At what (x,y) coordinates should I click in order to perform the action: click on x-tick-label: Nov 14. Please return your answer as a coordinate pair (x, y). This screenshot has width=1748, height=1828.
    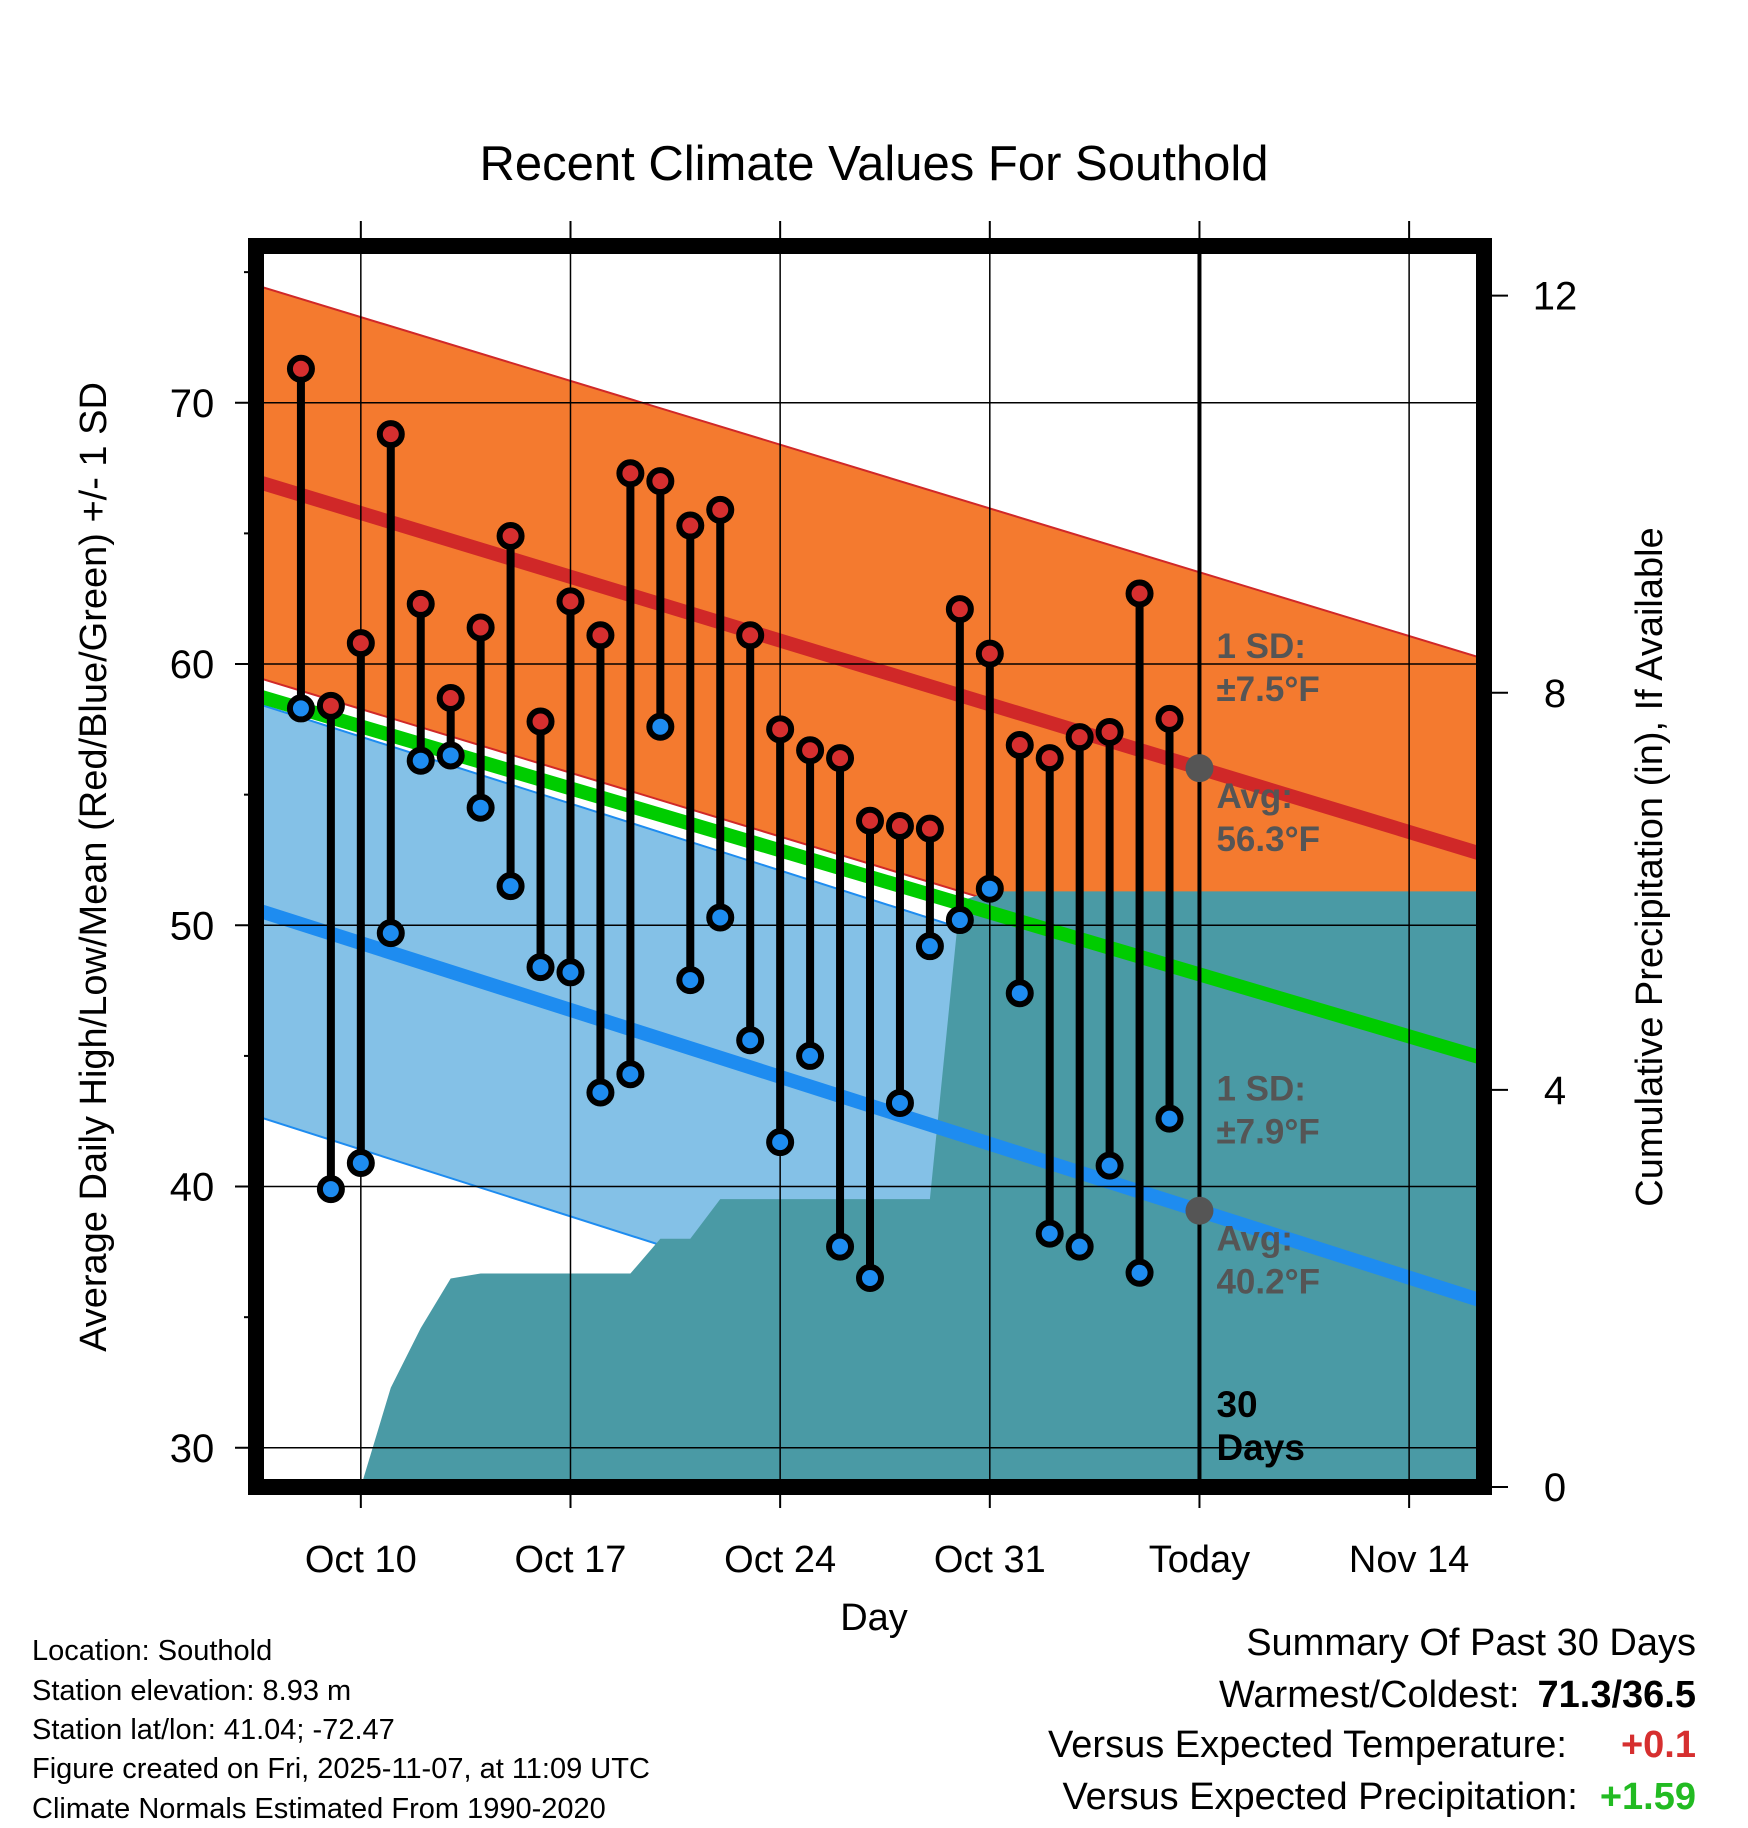
    Looking at the image, I should click on (1409, 1560).